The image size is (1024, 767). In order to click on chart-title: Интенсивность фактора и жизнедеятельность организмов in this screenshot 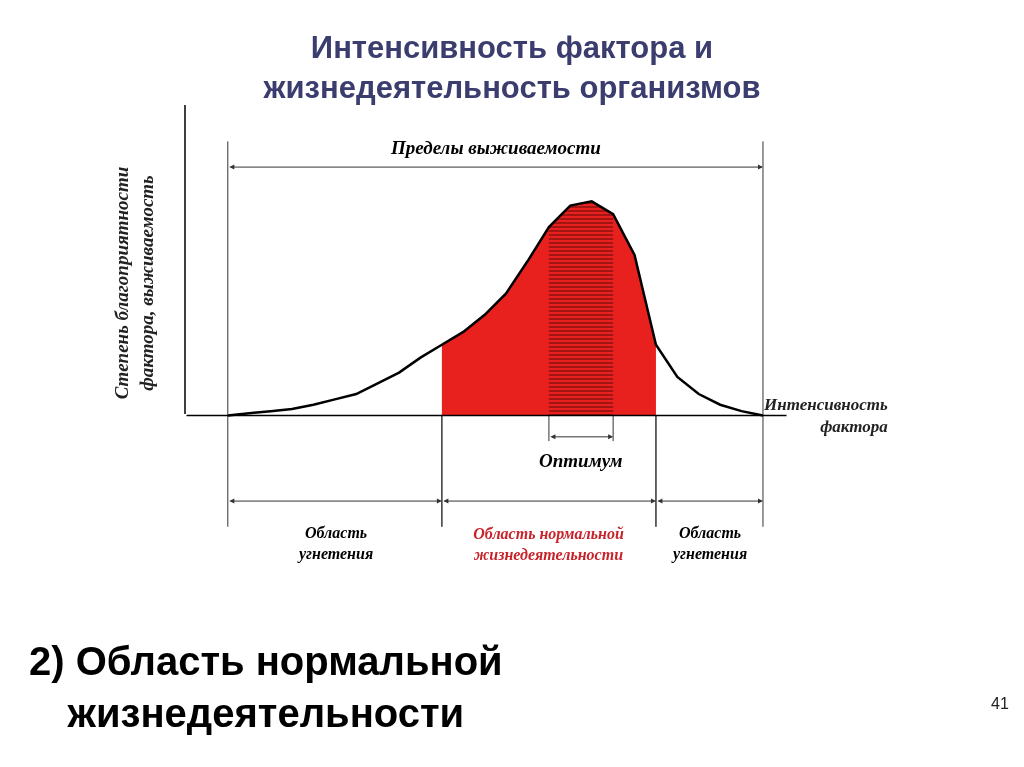, I will do `click(511, 67)`.